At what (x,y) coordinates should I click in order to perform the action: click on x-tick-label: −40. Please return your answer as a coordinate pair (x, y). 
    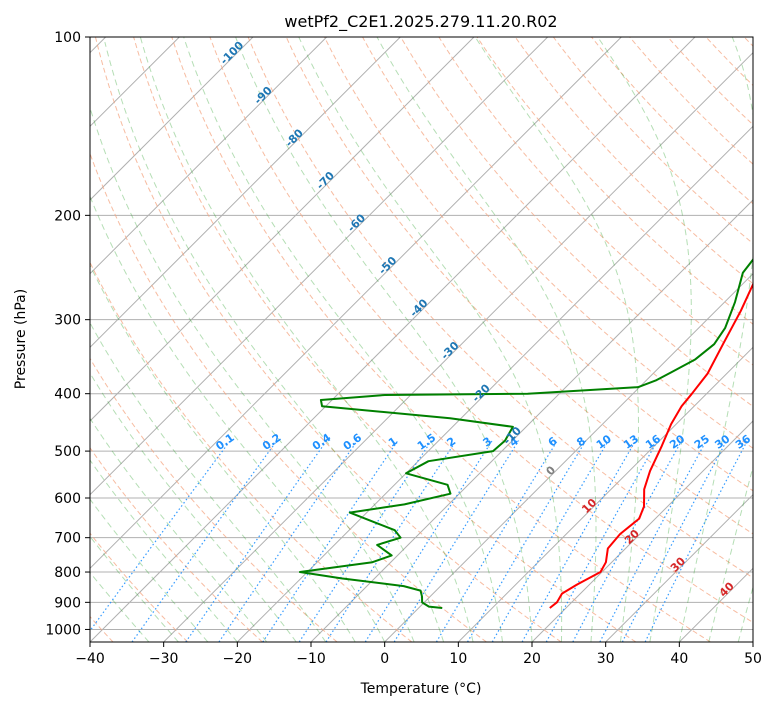
    Looking at the image, I should click on (90, 659).